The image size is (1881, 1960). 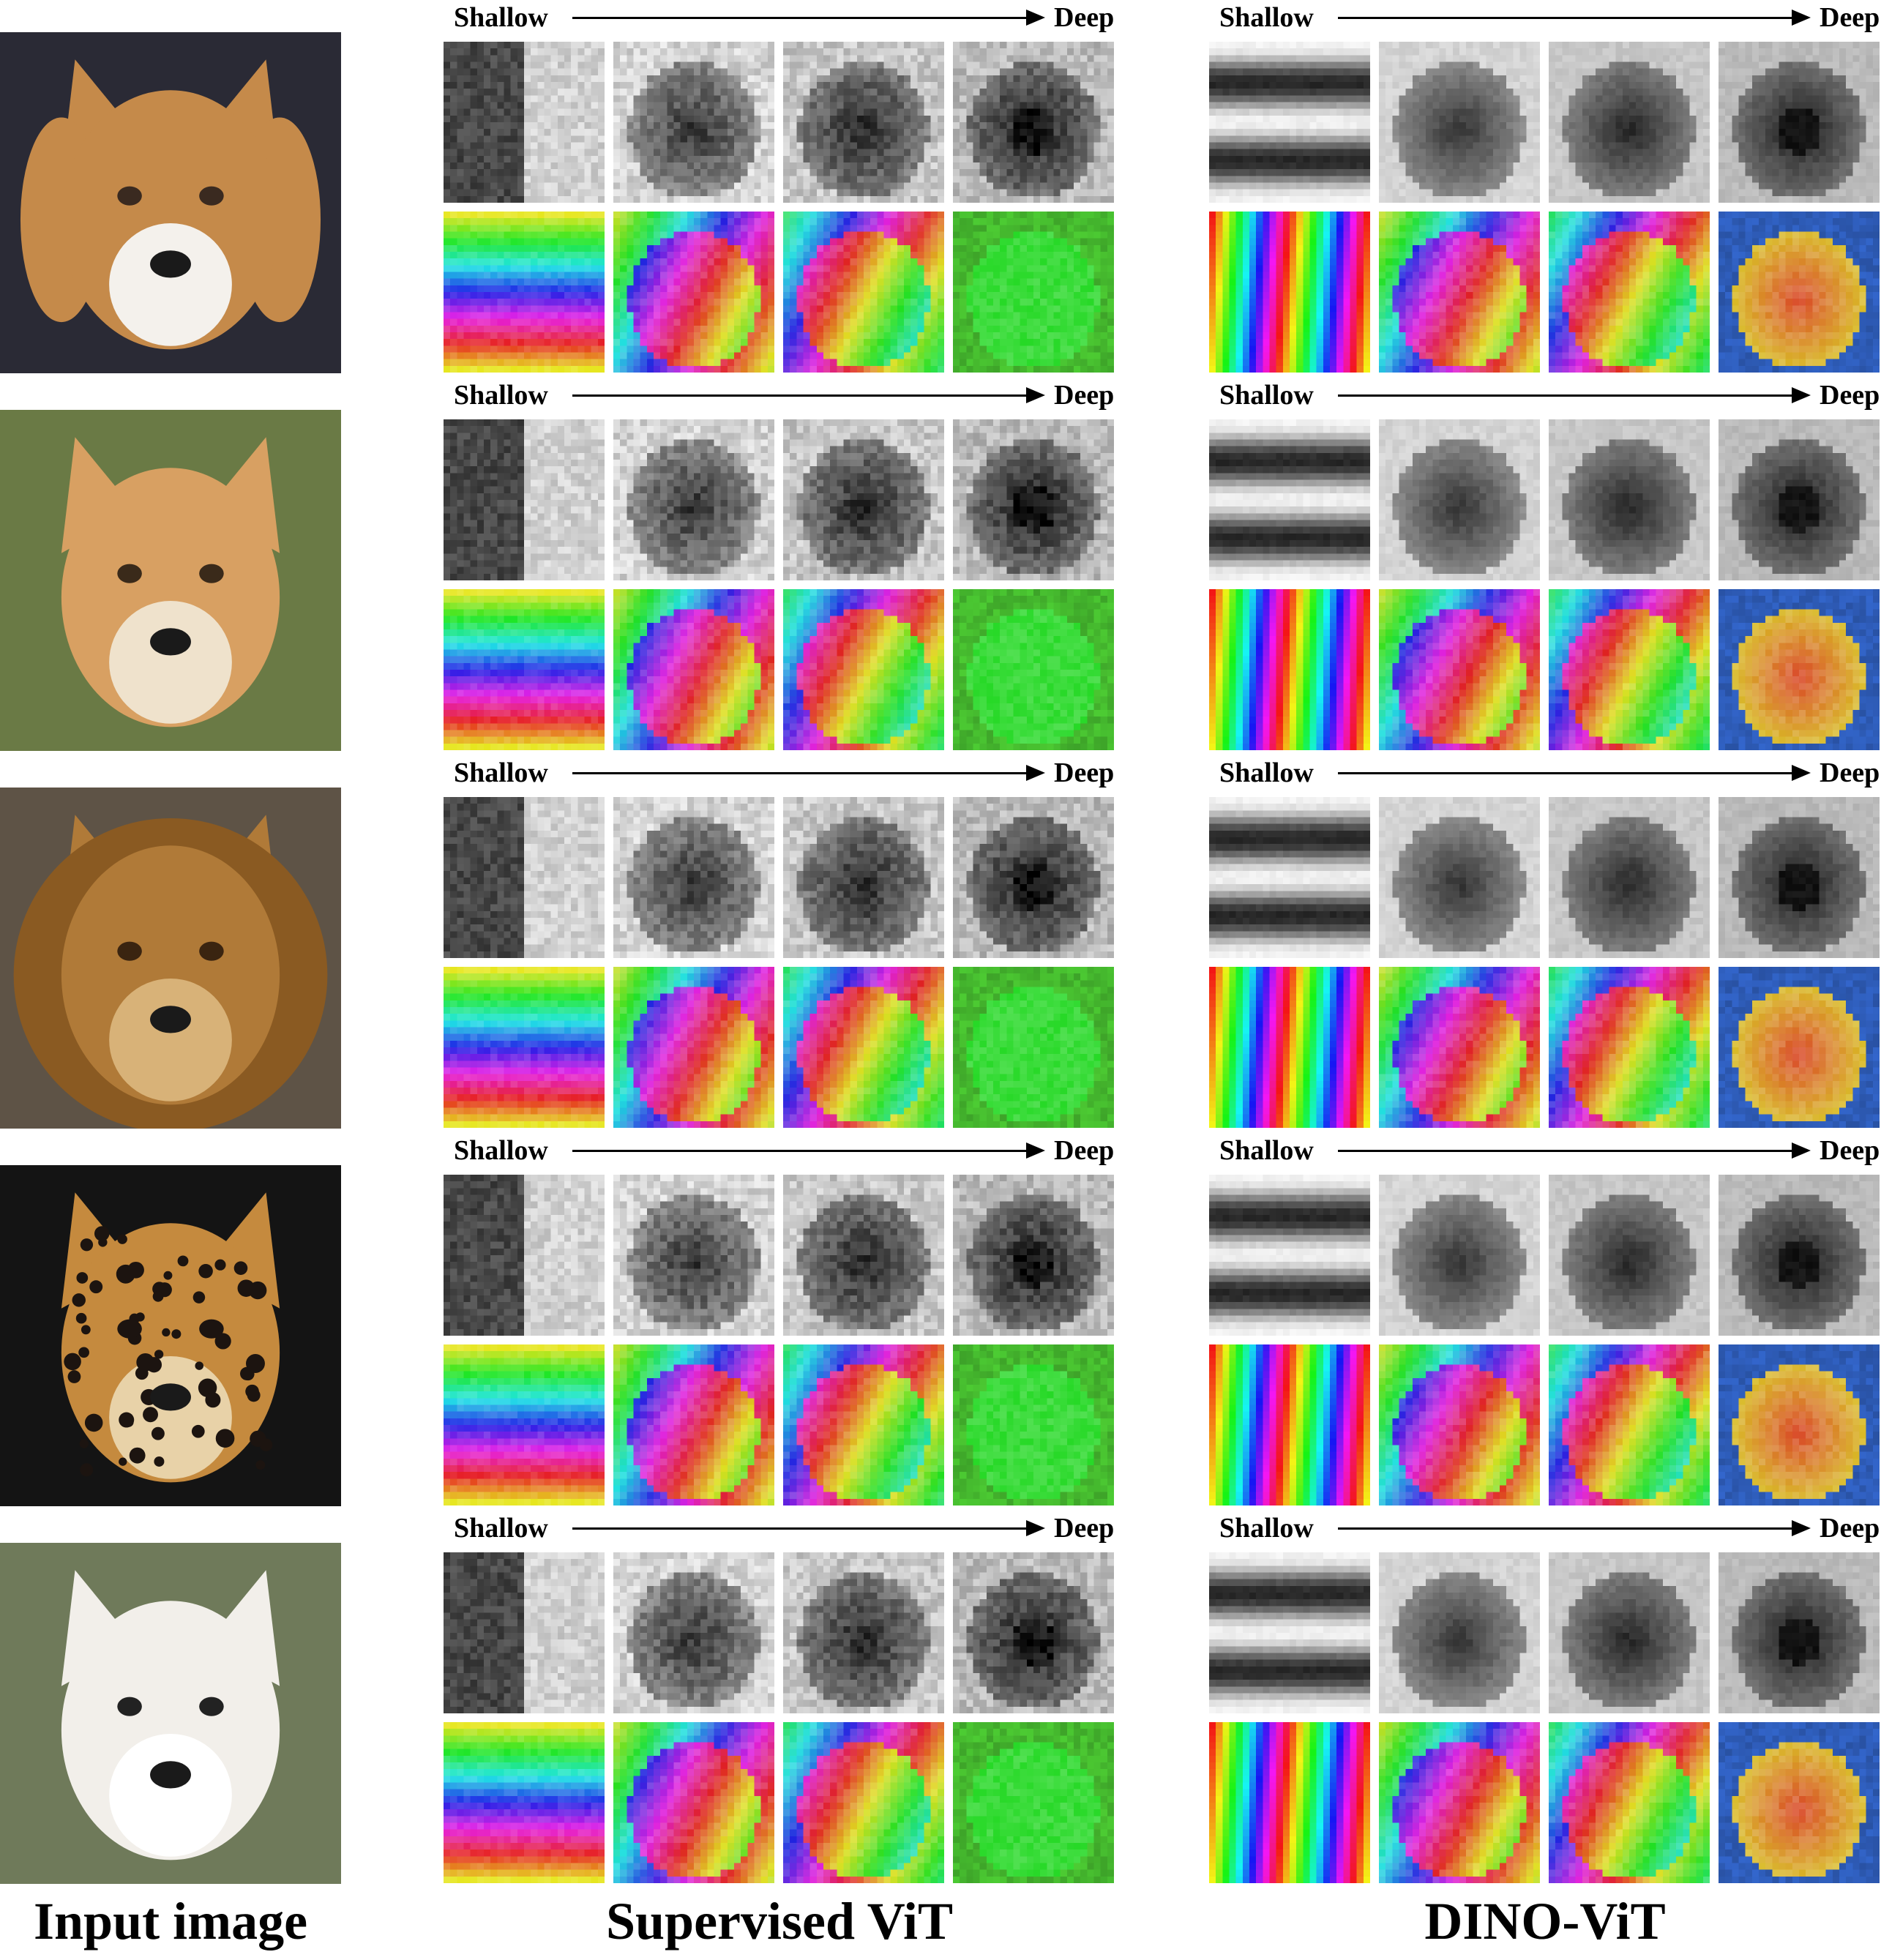 I want to click on dino-pca-map-row3-layer2, so click(x=1459, y=1047).